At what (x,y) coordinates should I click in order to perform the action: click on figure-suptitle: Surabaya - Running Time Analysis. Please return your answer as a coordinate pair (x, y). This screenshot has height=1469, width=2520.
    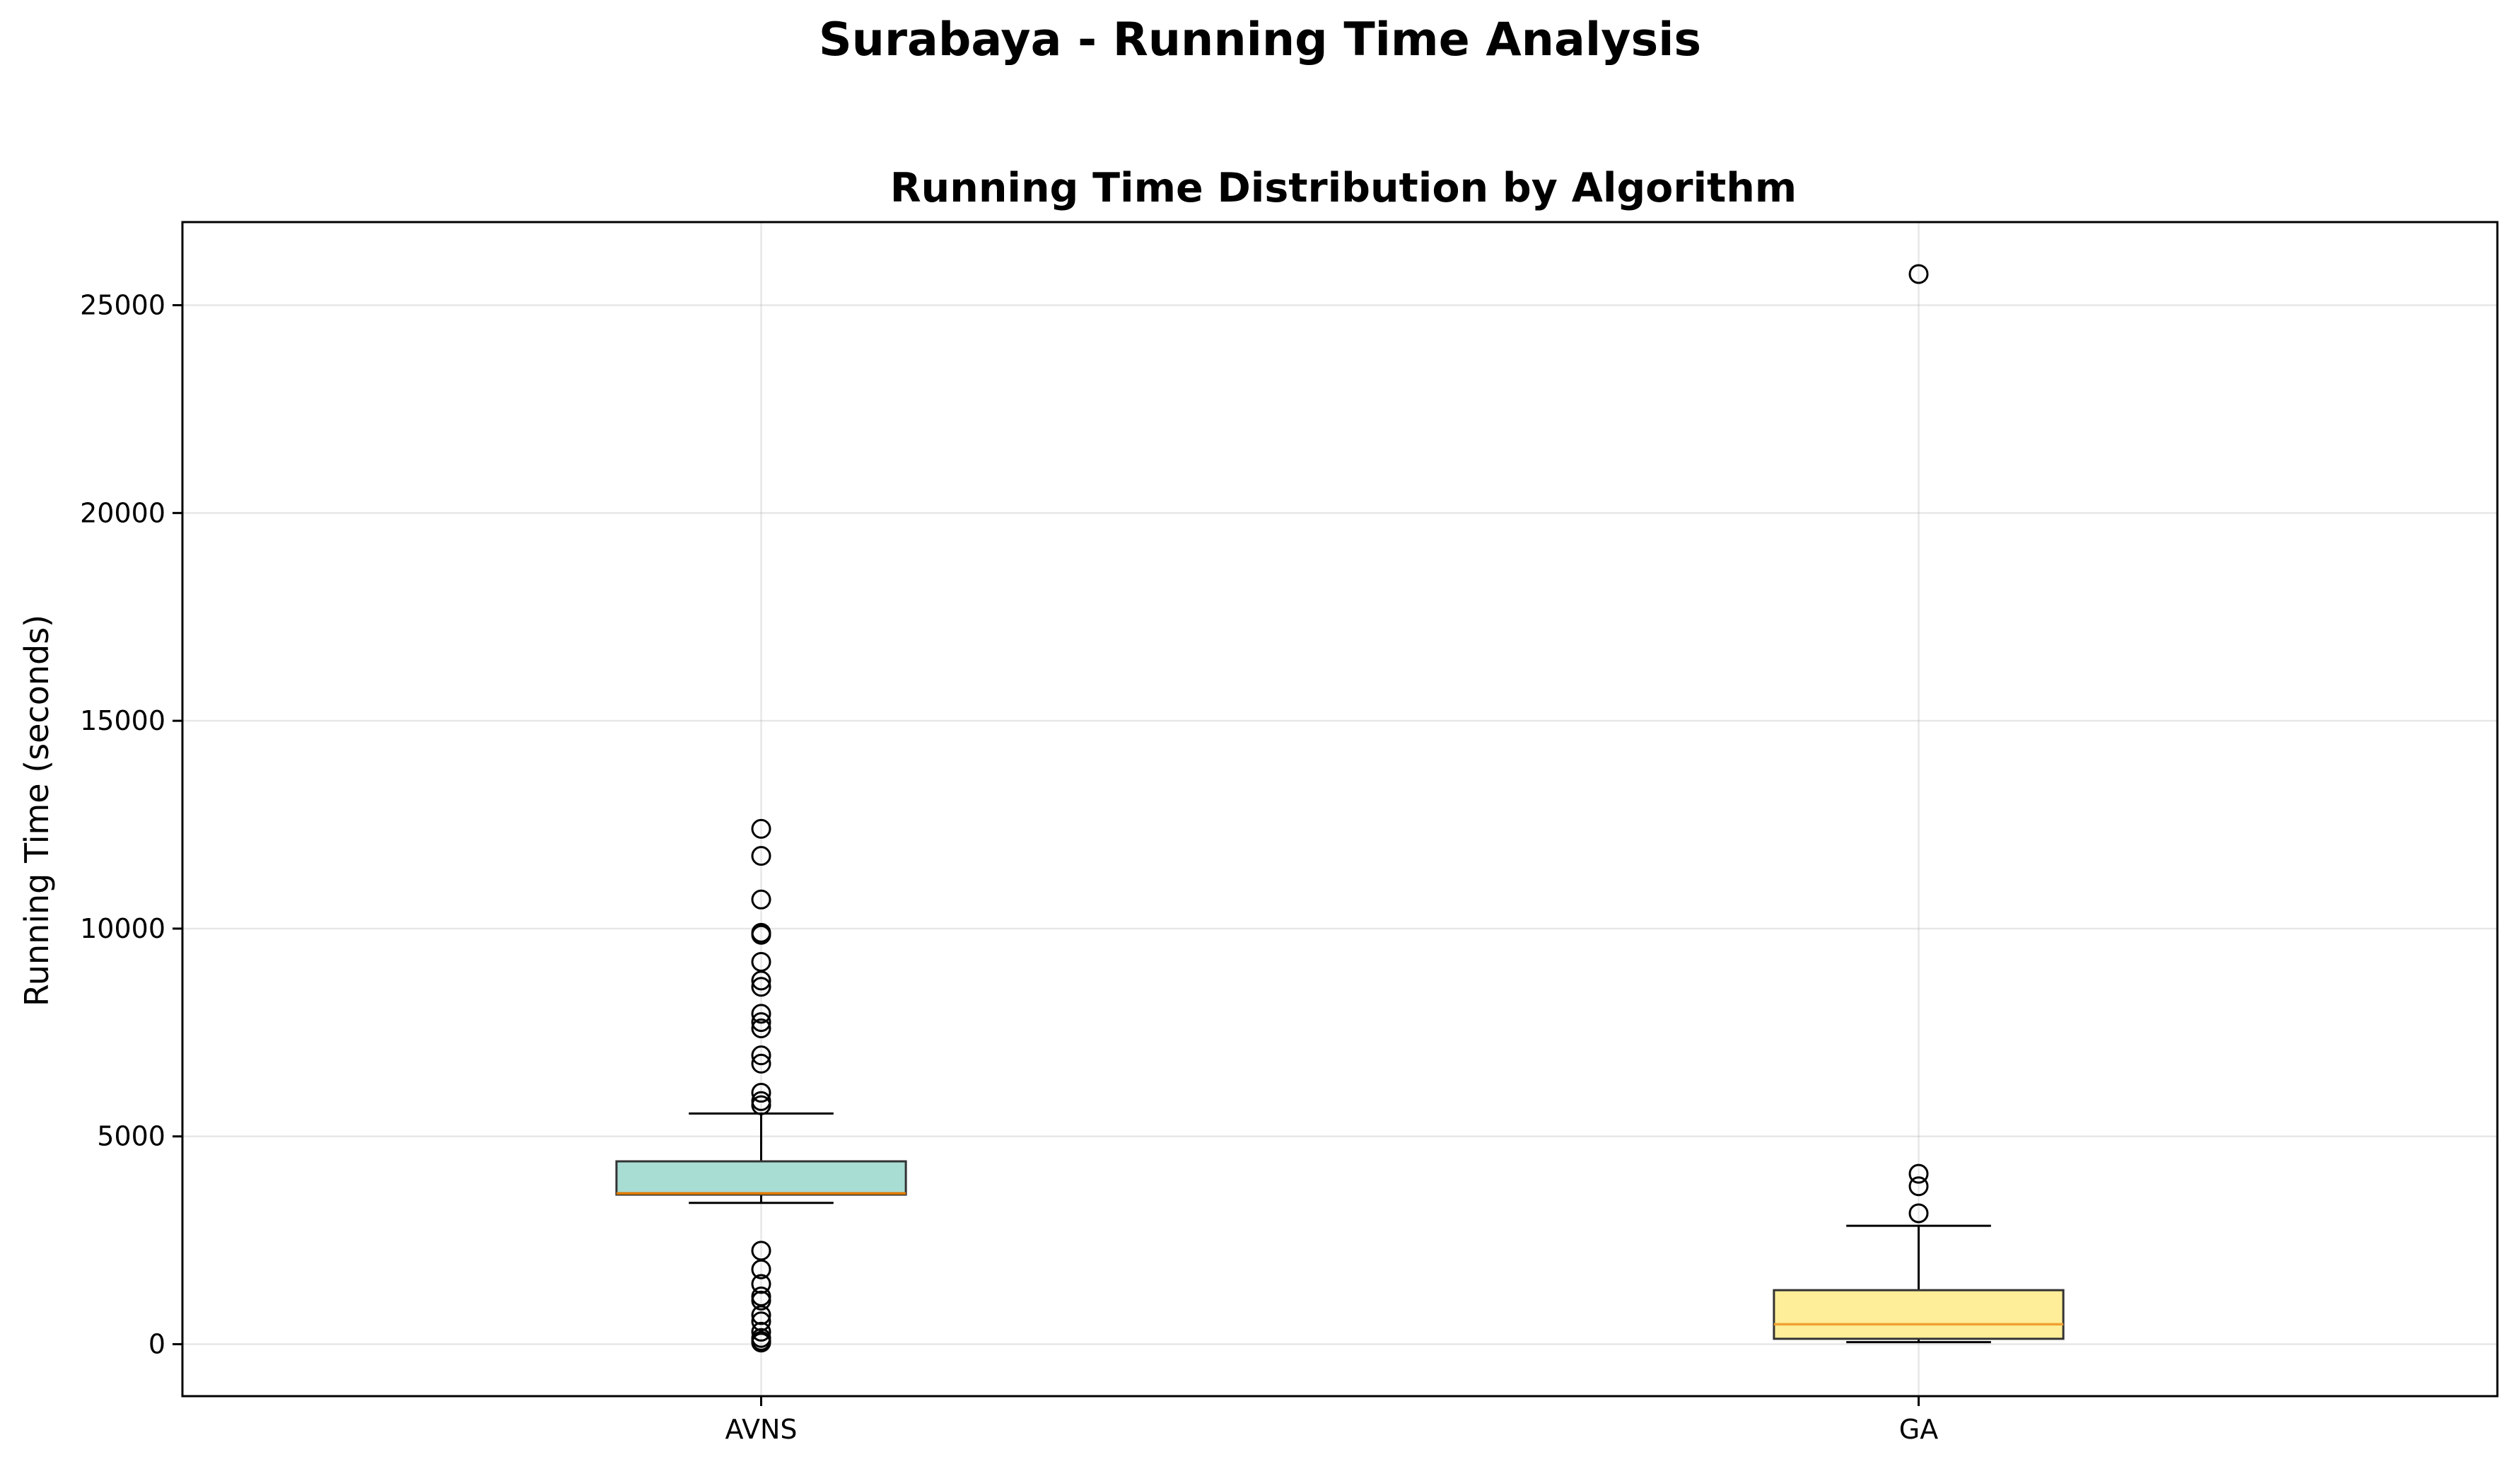
    Looking at the image, I should click on (1260, 39).